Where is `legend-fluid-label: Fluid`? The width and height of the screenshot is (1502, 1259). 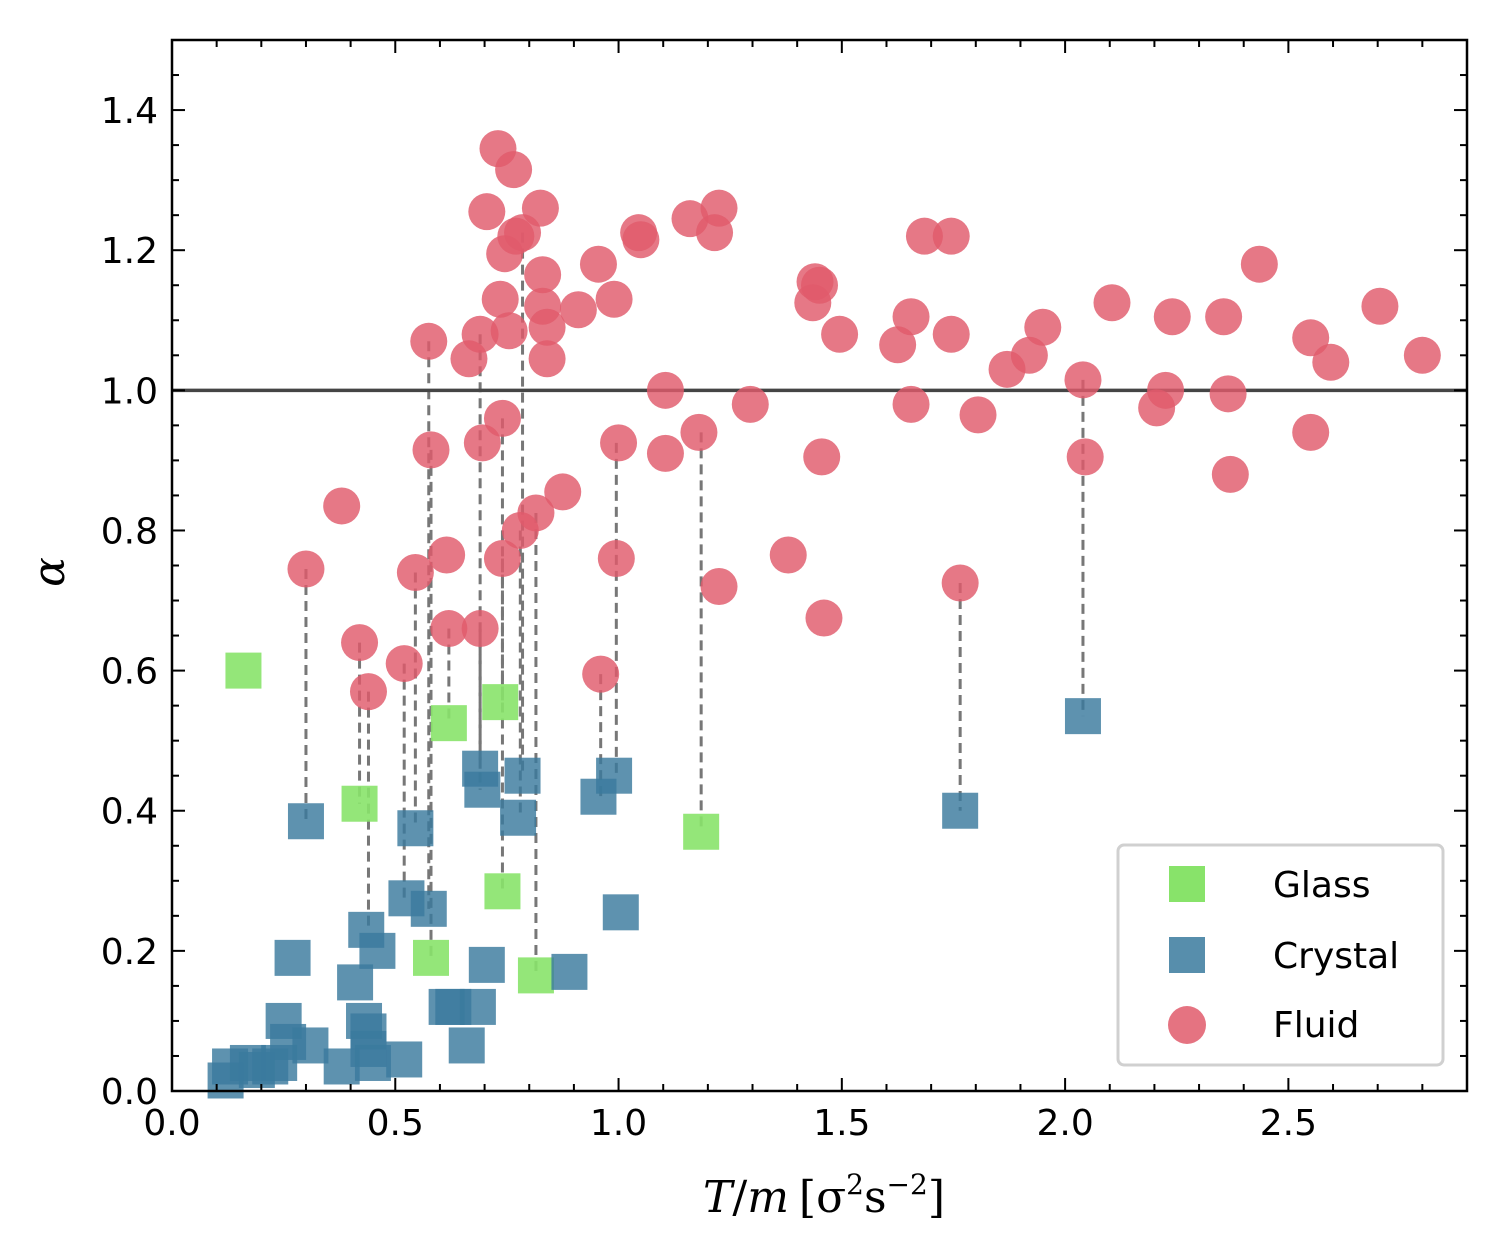
legend-fluid-label: Fluid is located at coordinates (1316, 1025).